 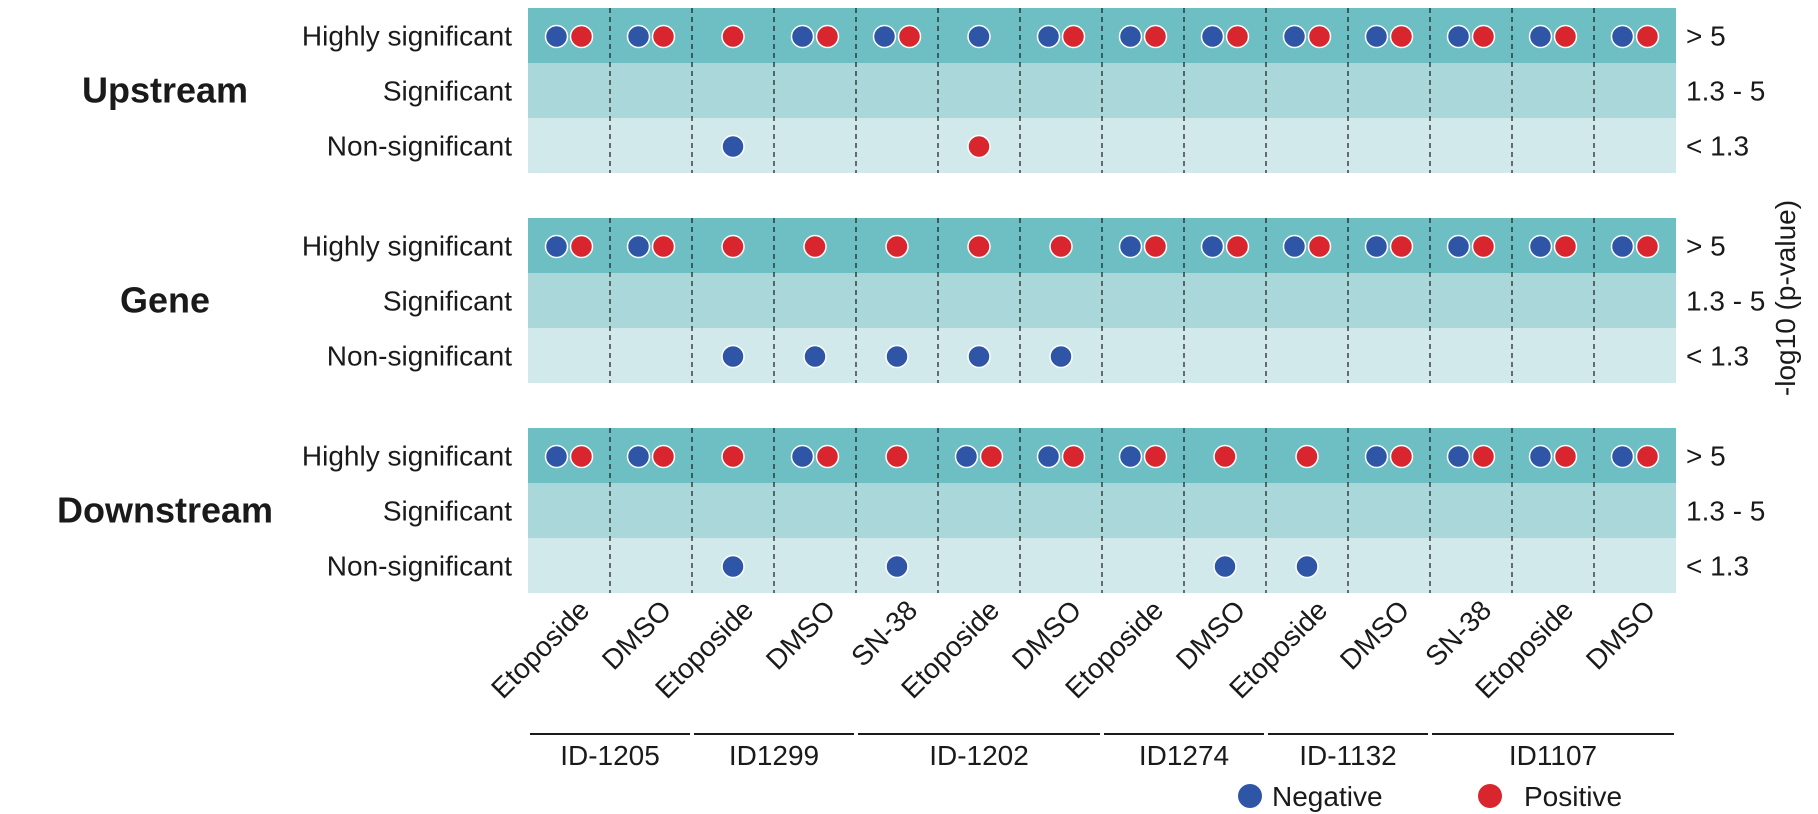 I want to click on group-label: ID1274, so click(x=1184, y=755).